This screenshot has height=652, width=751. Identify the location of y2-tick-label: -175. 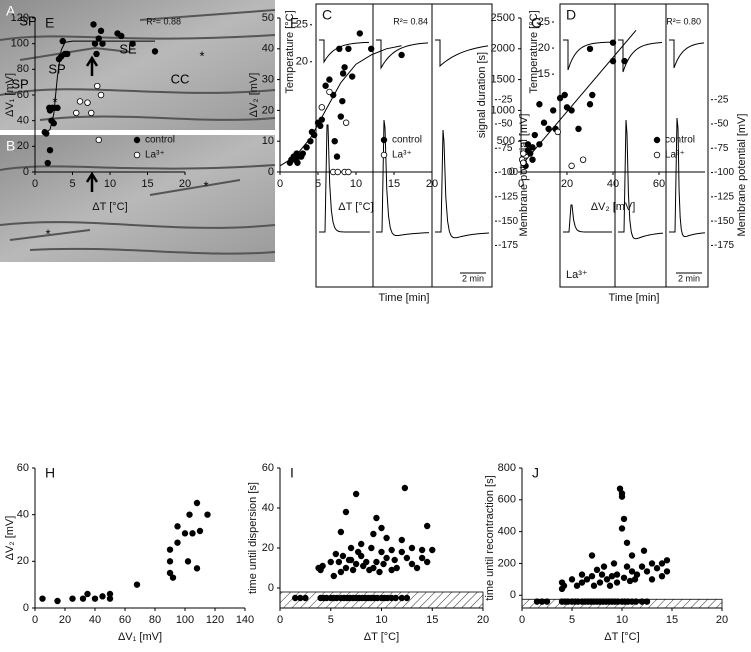
(508, 245).